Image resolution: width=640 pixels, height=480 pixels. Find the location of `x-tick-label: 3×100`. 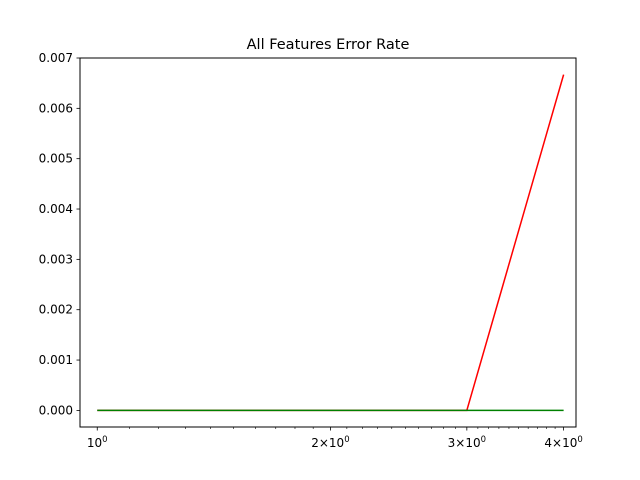

x-tick-label: 3×100 is located at coordinates (467, 442).